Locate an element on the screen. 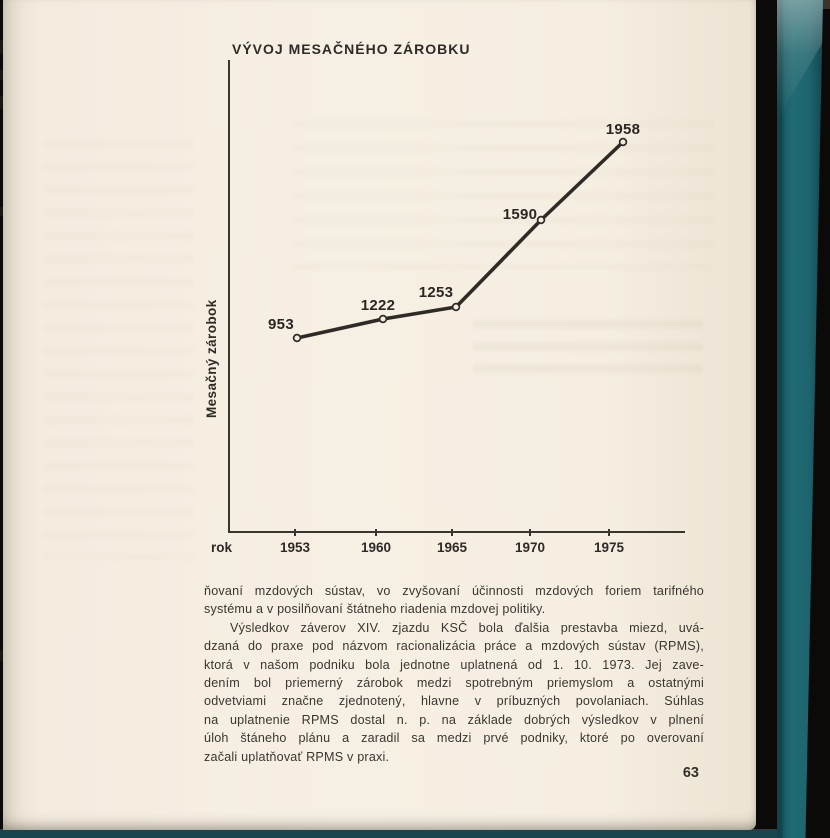  x-tick-label: 1975 is located at coordinates (609, 547).